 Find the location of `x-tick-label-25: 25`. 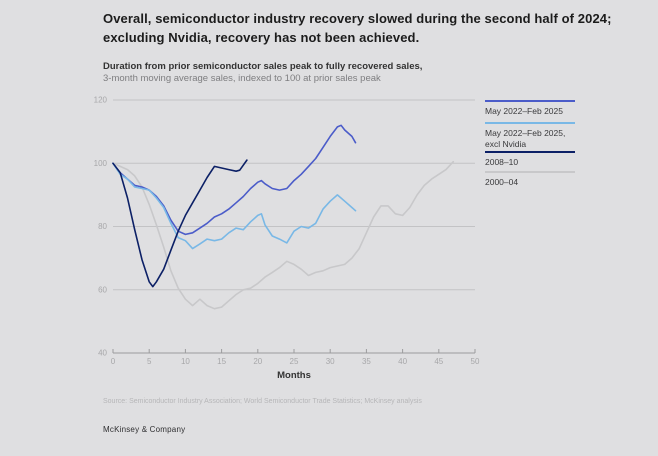

x-tick-label-25: 25 is located at coordinates (294, 361).